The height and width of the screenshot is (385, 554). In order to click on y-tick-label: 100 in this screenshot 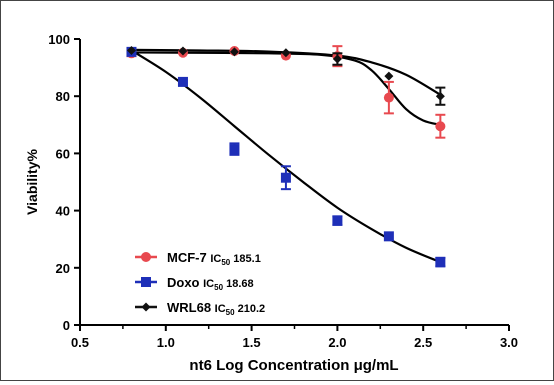, I will do `click(59, 39)`.